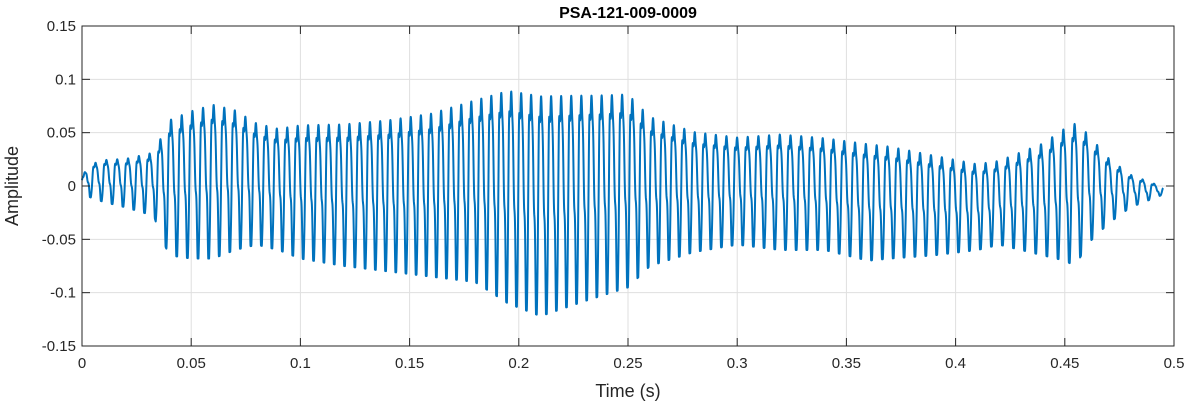  What do you see at coordinates (737, 363) in the screenshot?
I see `x-tick-label: 0.3` at bounding box center [737, 363].